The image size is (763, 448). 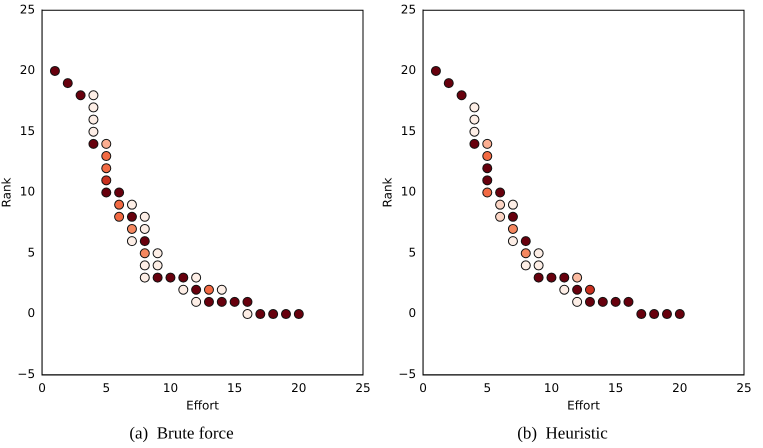 I want to click on text: (b) Heuristic, so click(x=562, y=432).